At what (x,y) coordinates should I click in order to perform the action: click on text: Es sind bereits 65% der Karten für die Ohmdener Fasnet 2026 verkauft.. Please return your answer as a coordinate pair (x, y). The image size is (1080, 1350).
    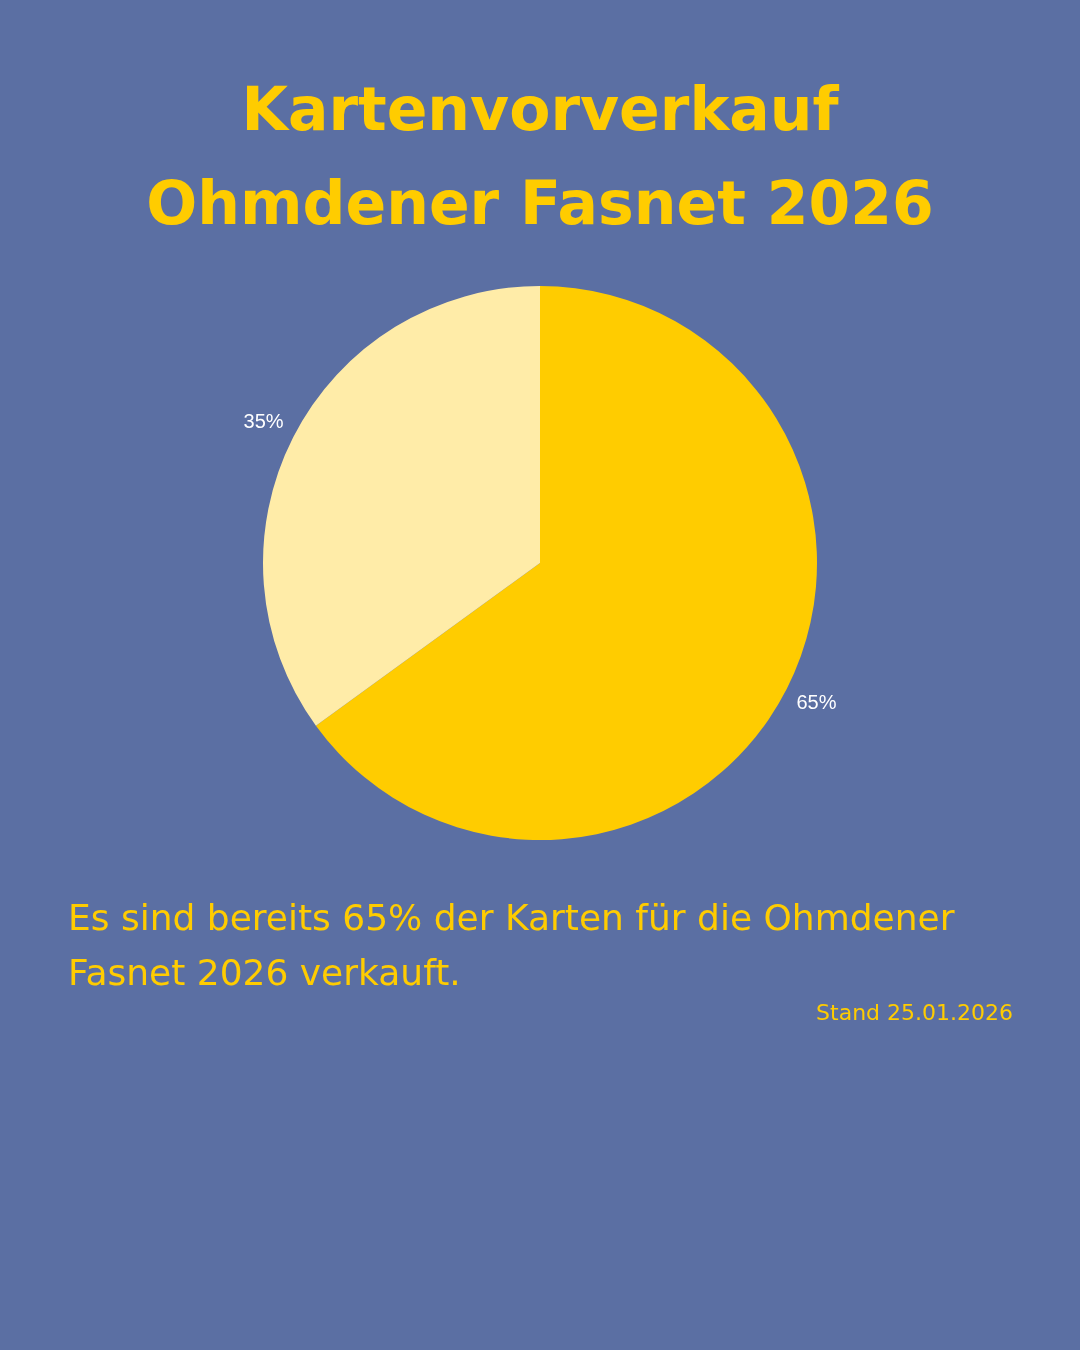
    Looking at the image, I should click on (512, 945).